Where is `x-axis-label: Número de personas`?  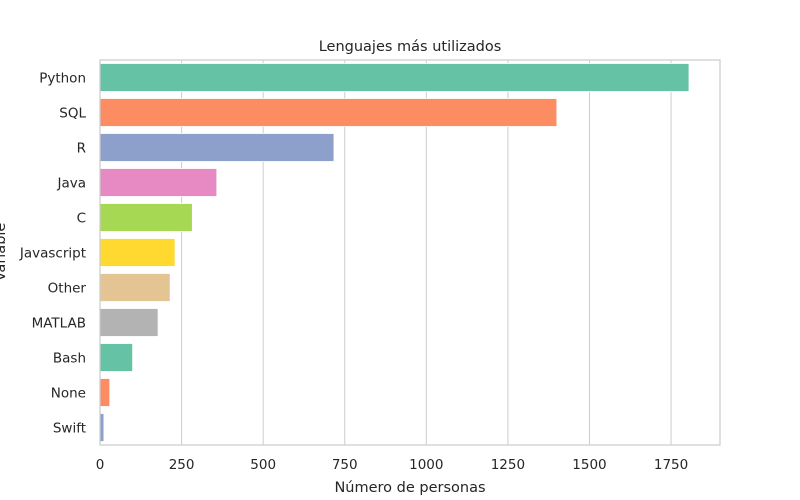 x-axis-label: Número de personas is located at coordinates (409, 488).